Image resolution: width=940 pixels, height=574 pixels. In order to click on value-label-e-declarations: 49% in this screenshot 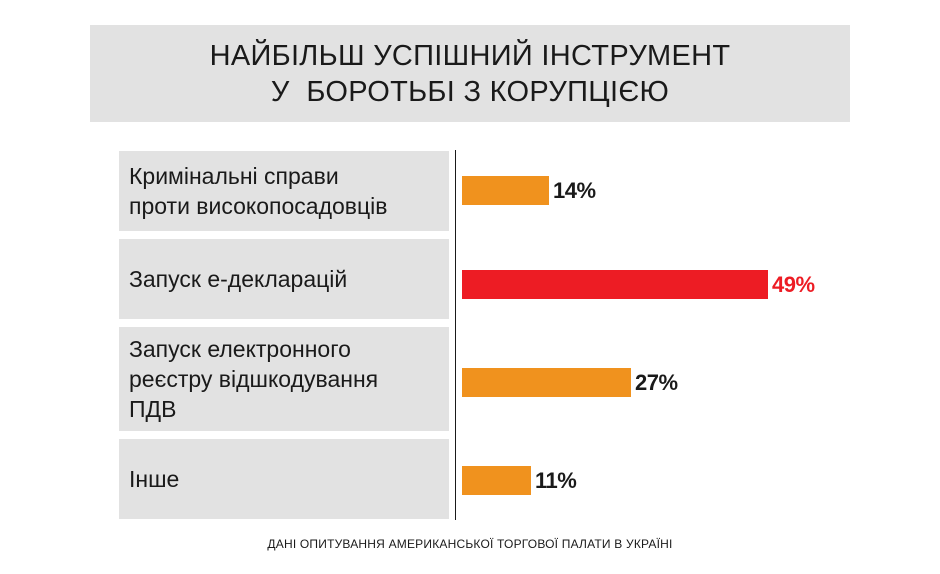, I will do `click(793, 284)`.